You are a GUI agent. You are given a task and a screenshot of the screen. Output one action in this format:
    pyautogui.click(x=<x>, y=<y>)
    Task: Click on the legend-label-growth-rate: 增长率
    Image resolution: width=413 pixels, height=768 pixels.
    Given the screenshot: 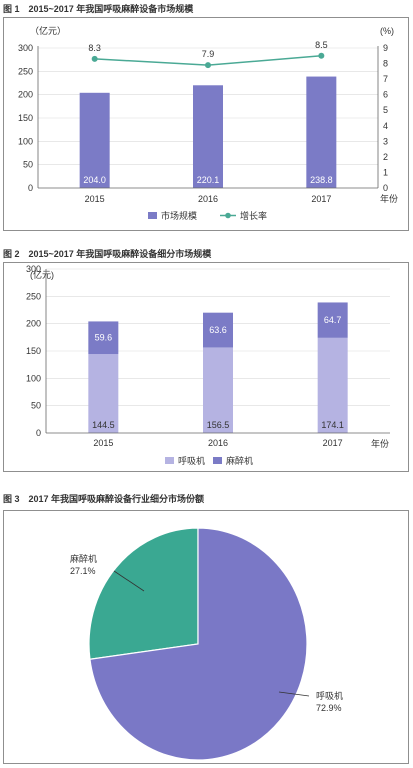 What is the action you would take?
    pyautogui.click(x=253, y=215)
    